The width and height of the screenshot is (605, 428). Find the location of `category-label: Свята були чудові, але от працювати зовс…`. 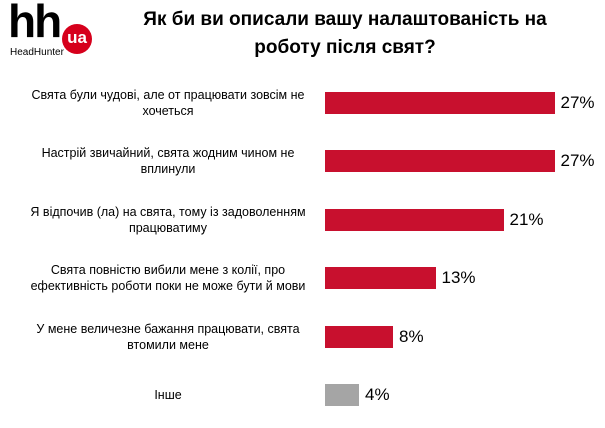

category-label: Свята були чудові, але от працювати зовс… is located at coordinates (168, 103).